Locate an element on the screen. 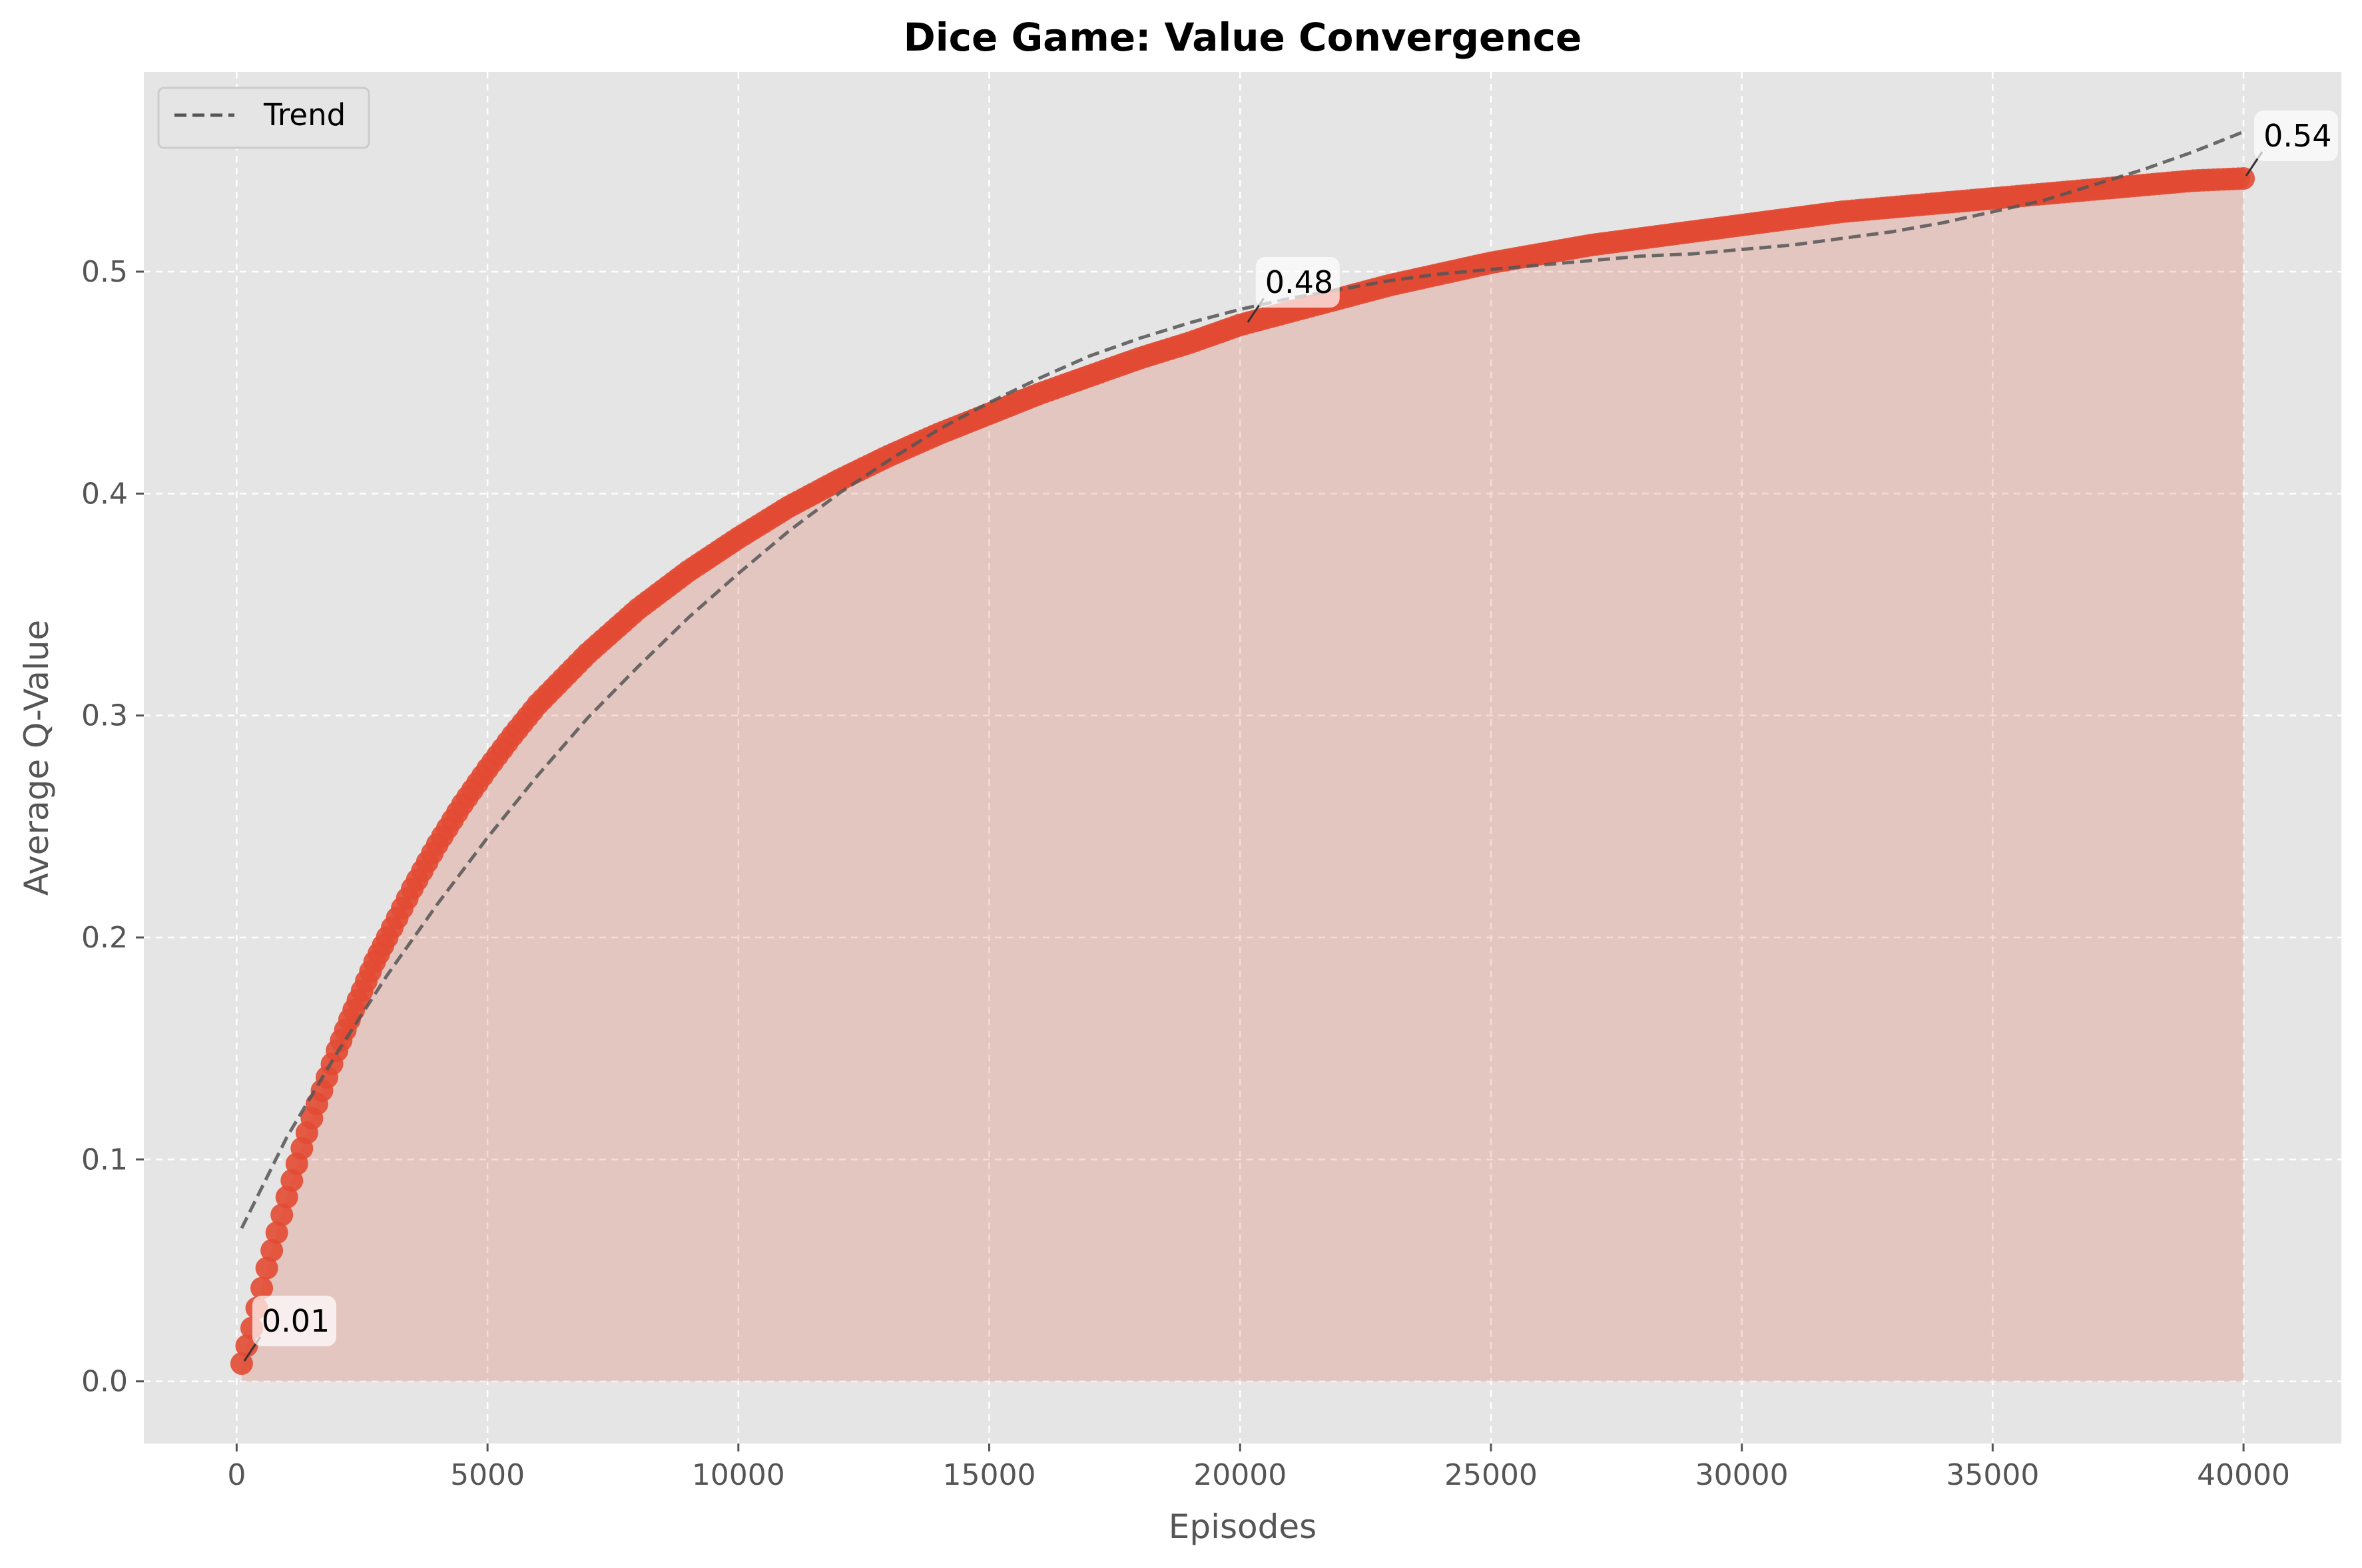  annotation-label: 0.48 is located at coordinates (1299, 282).